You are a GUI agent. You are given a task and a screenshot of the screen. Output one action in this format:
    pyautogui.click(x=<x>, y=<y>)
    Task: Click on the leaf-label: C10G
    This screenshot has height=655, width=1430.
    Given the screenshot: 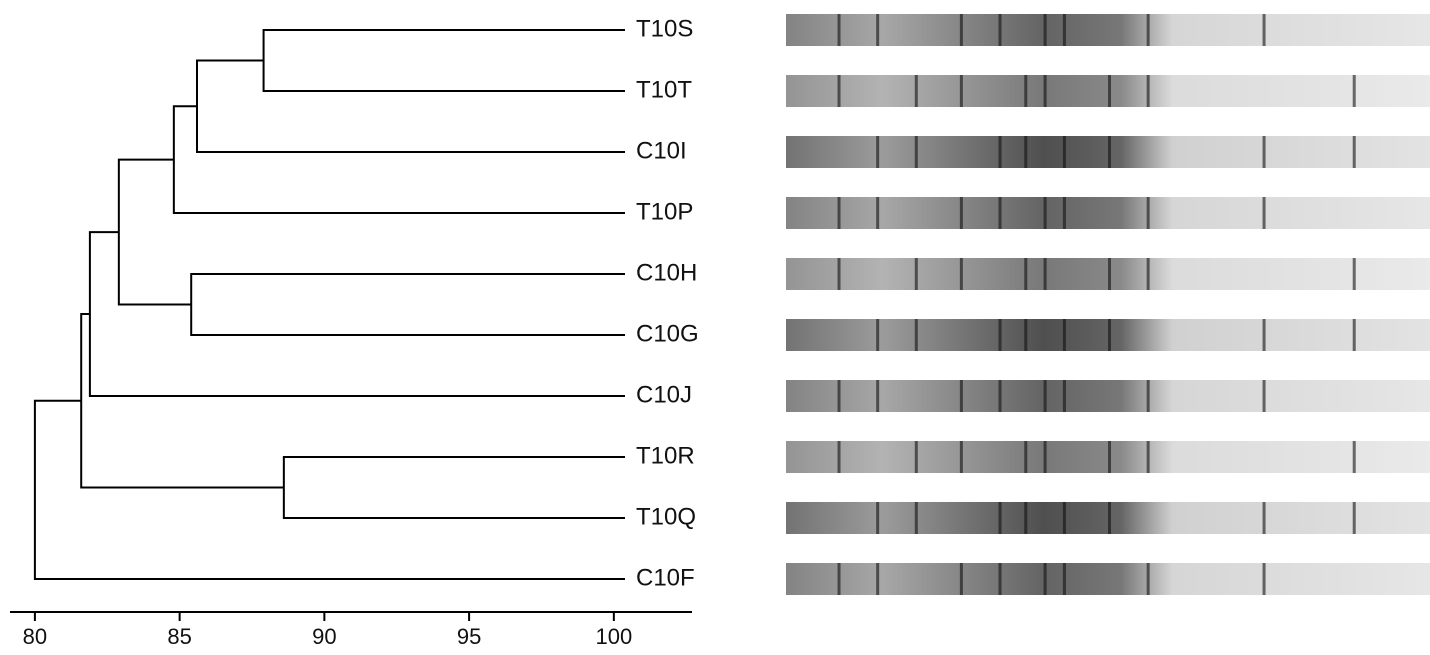 What is the action you would take?
    pyautogui.click(x=667, y=333)
    